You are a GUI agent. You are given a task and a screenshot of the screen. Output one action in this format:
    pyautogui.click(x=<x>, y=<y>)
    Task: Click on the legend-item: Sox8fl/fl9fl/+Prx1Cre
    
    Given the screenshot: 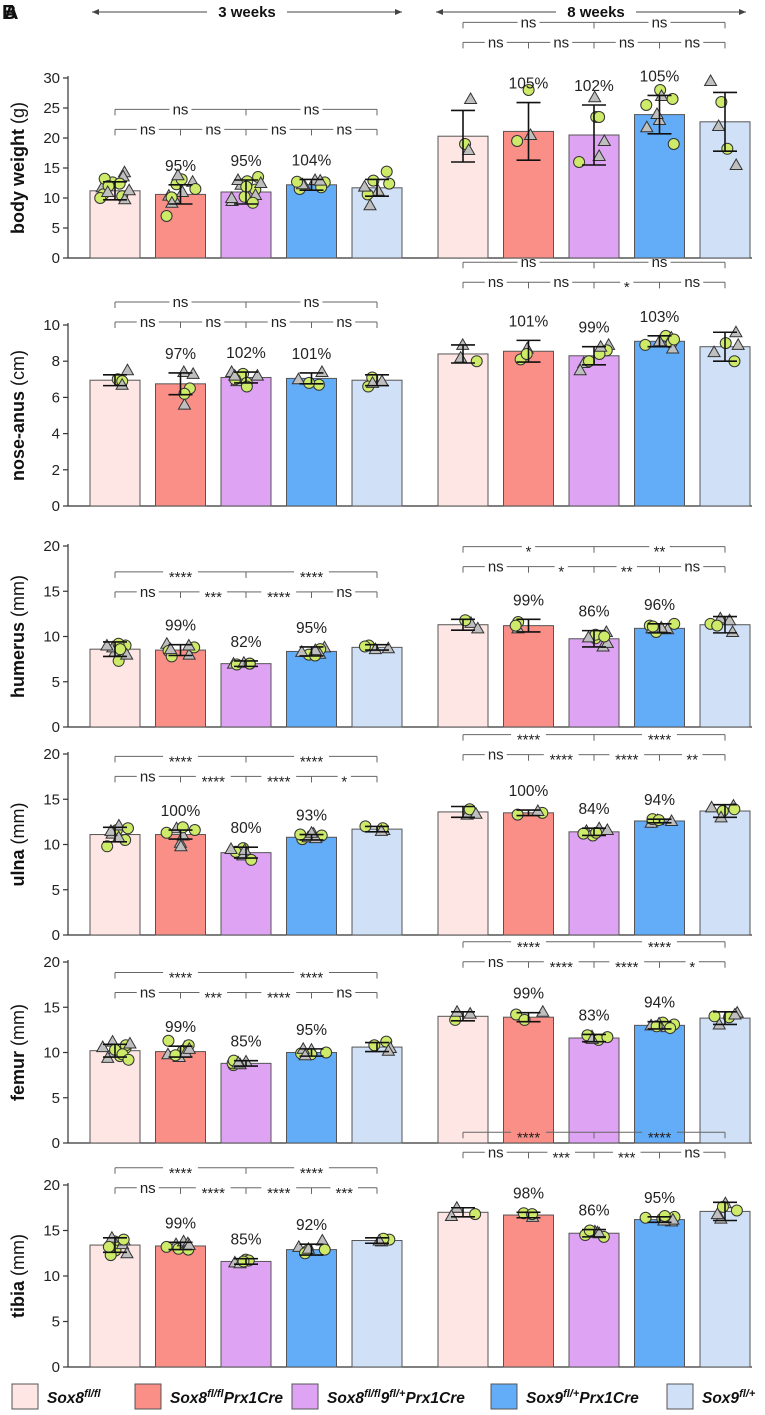 What is the action you would take?
    pyautogui.click(x=378, y=1396)
    